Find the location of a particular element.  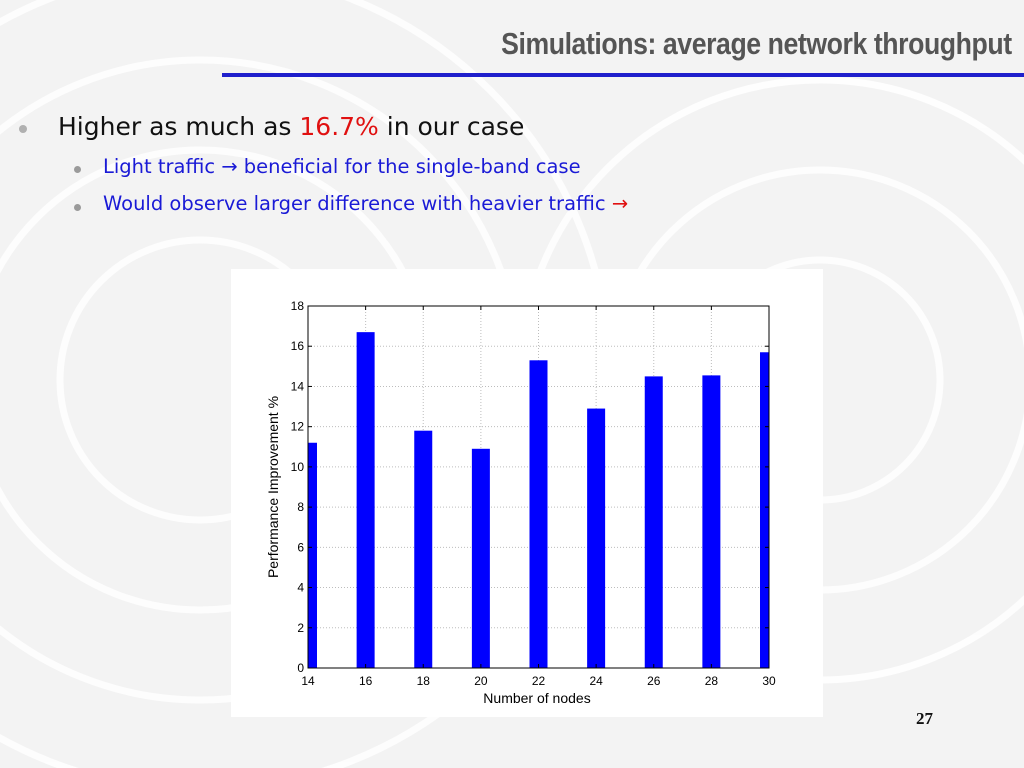

main-bullet: Higher as much as 16.7% in our case is located at coordinates (291, 126).